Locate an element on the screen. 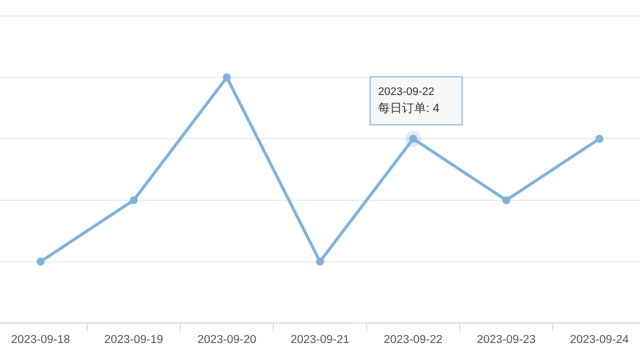 The width and height of the screenshot is (640, 360). x-tick-label: 2023-09-24 is located at coordinates (599, 340).